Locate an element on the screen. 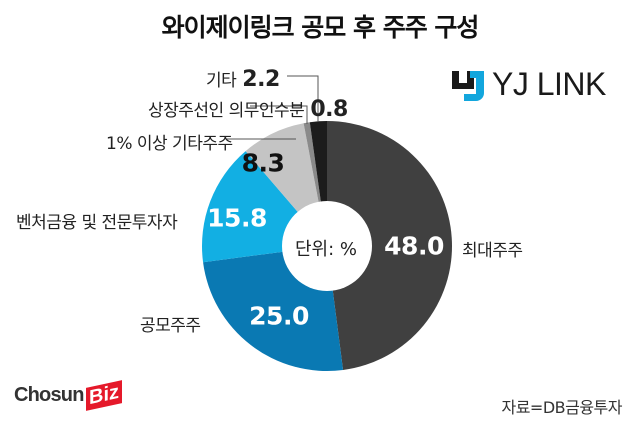 The height and width of the screenshot is (425, 640). value-largest: 48.0 is located at coordinates (414, 246).